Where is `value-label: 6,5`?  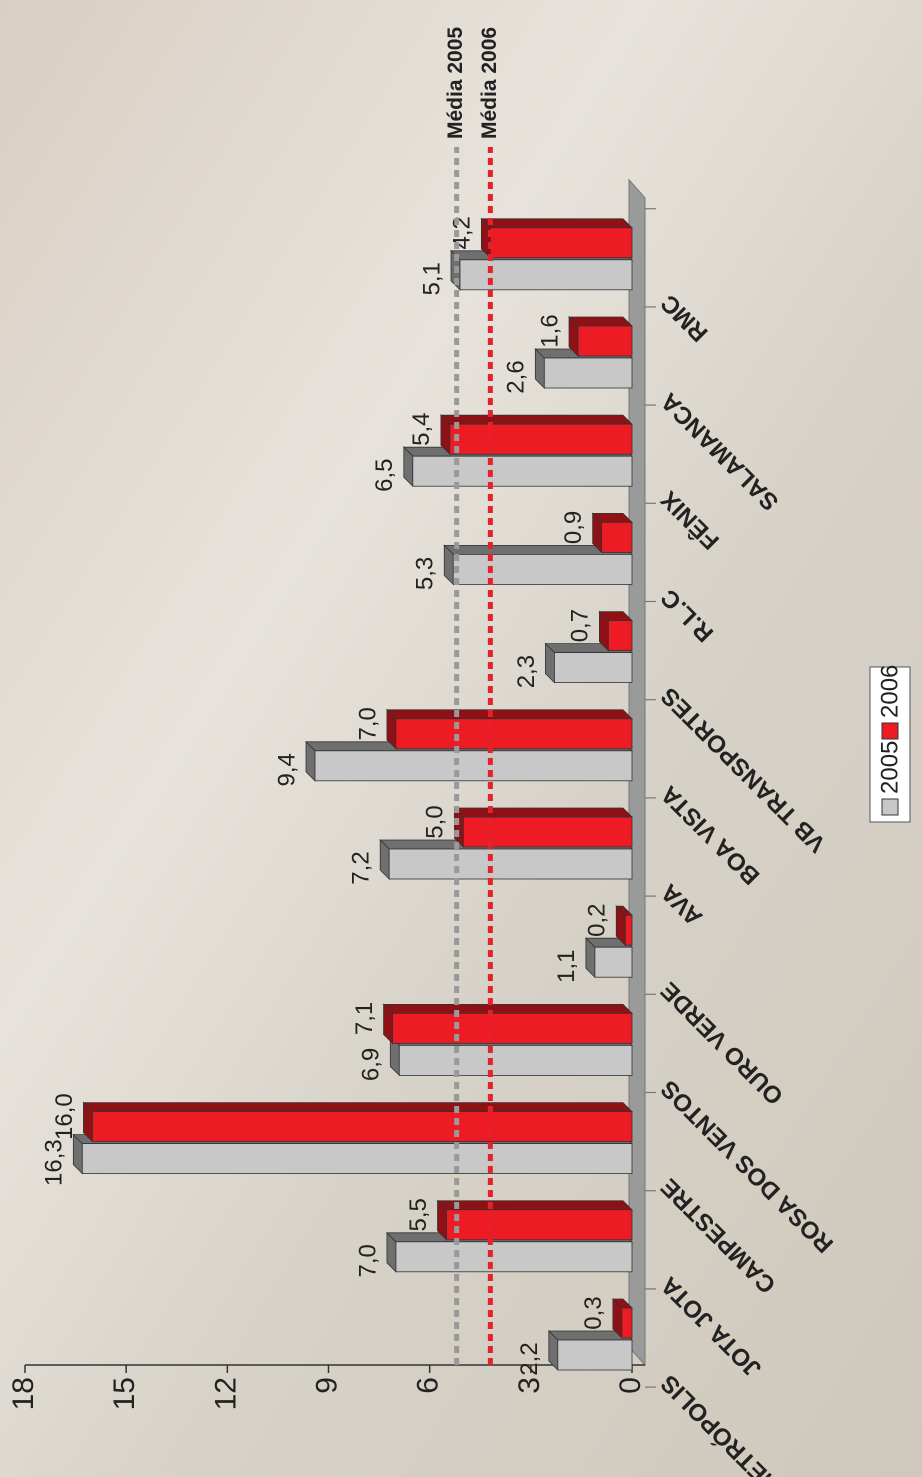 value-label: 6,5 is located at coordinates (384, 475).